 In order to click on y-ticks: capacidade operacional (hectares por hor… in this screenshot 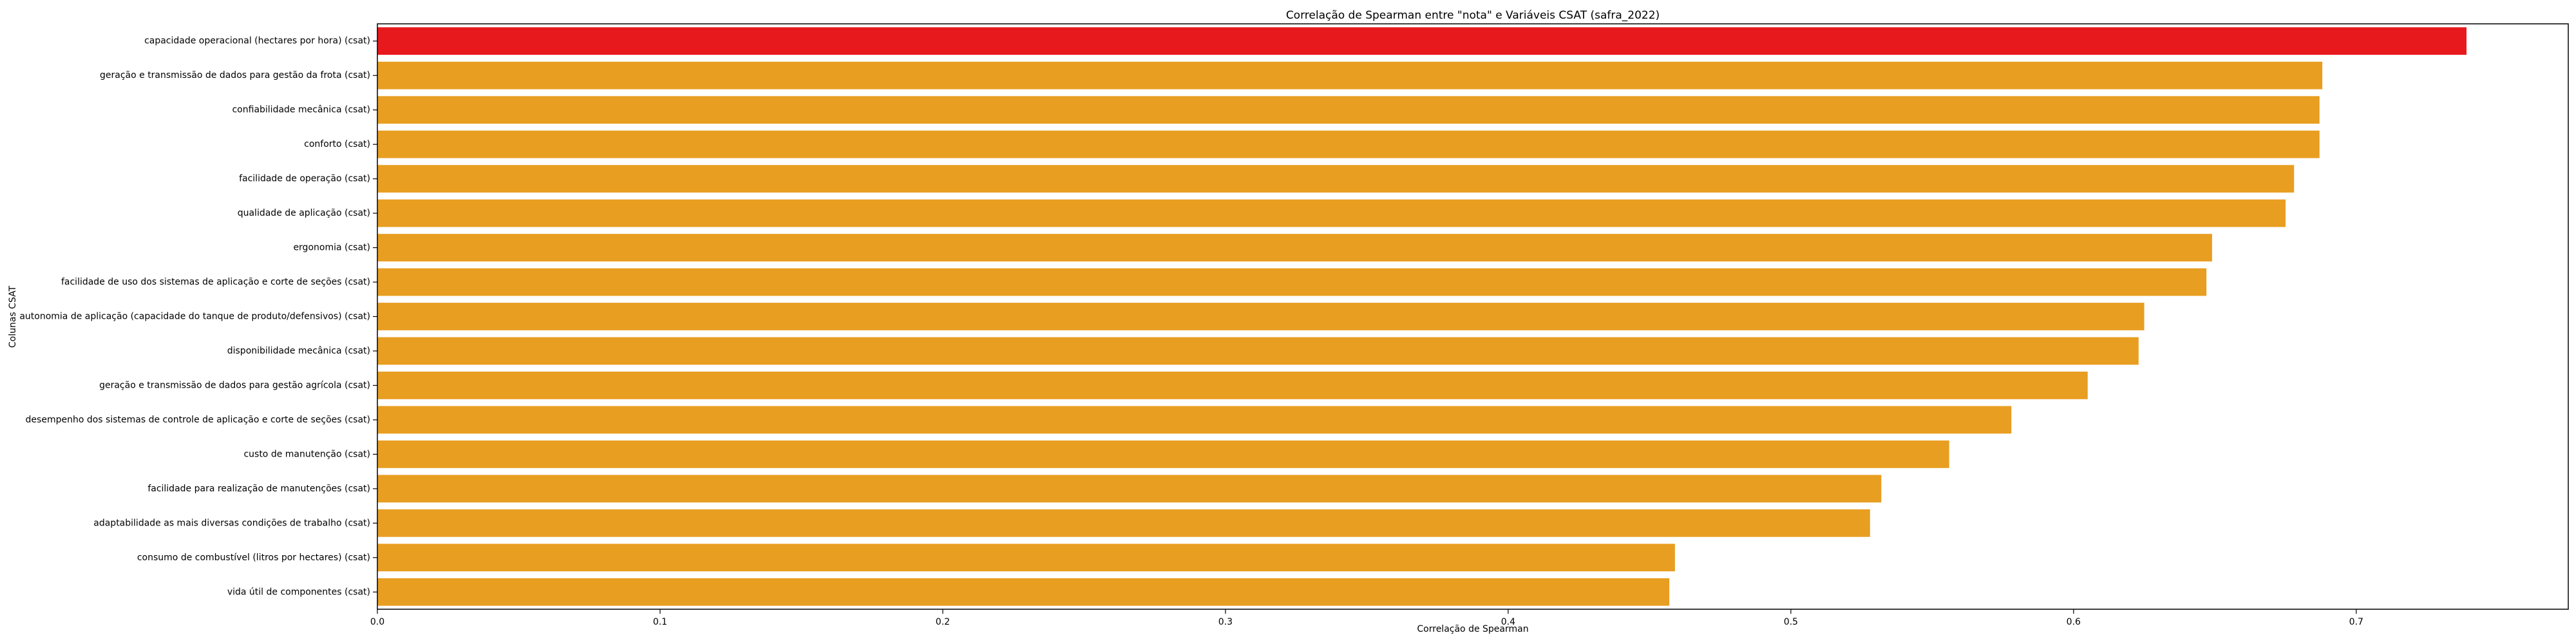, I will do `click(198, 317)`.